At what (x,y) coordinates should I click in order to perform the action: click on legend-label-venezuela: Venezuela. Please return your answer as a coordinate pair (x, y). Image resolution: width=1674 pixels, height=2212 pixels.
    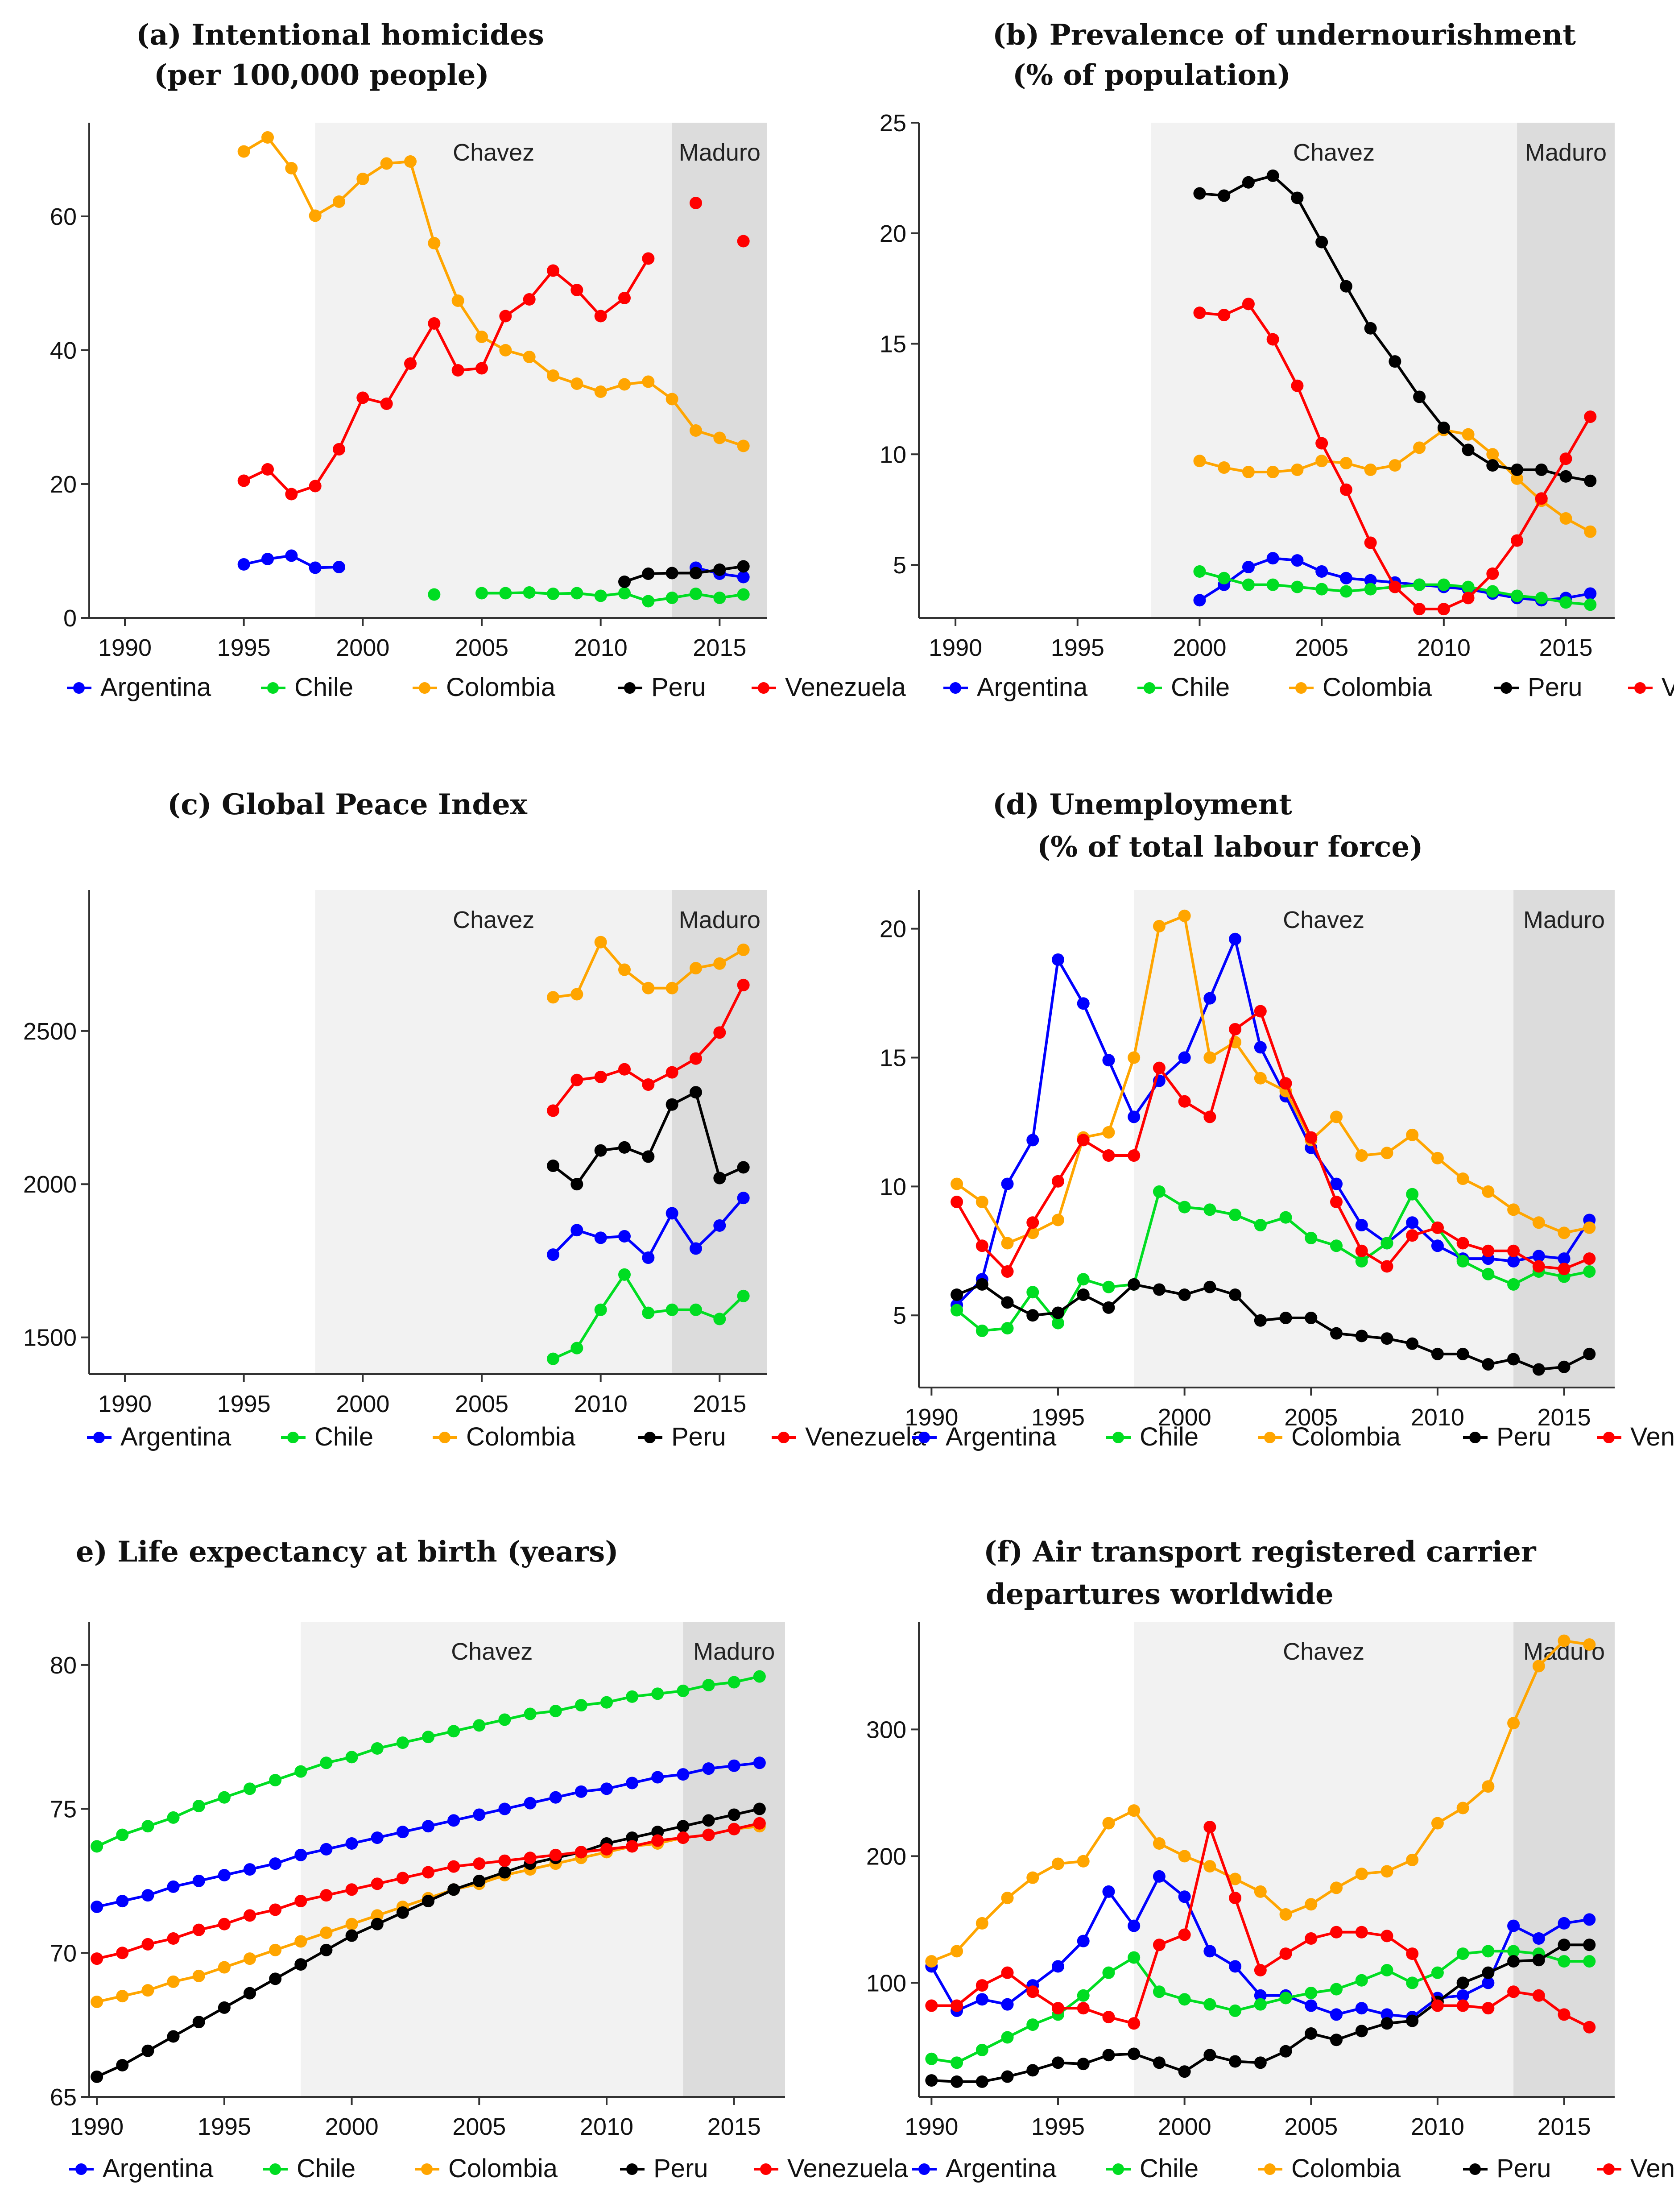
    Looking at the image, I should click on (848, 2168).